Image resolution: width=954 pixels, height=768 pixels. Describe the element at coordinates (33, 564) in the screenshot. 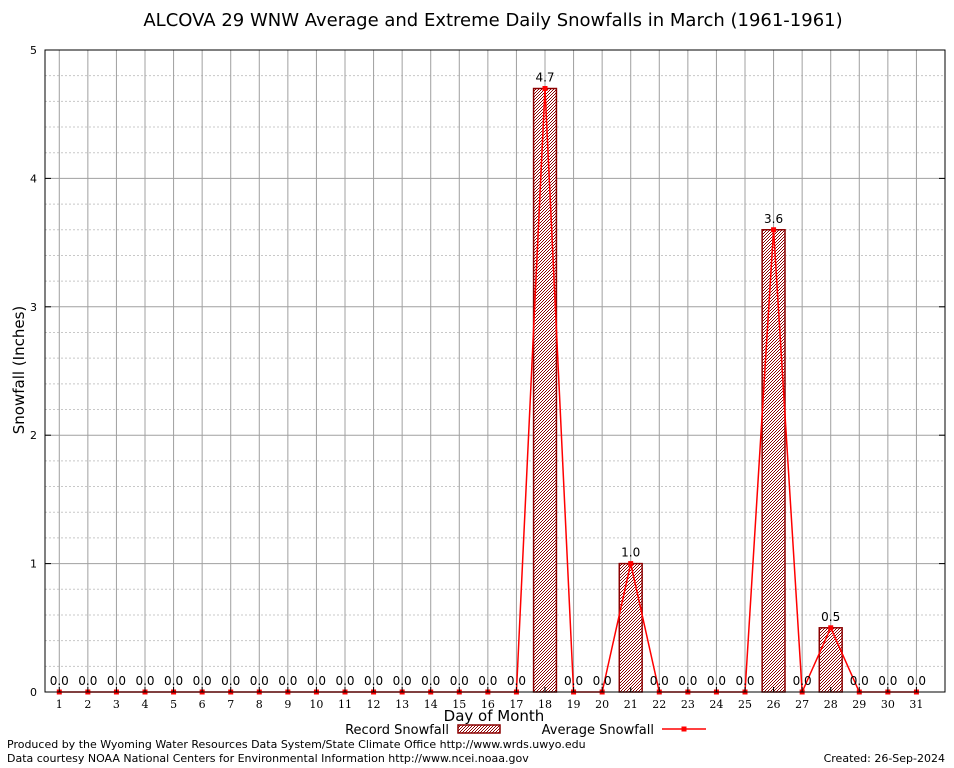

I see `y-tick-label: 1` at that location.